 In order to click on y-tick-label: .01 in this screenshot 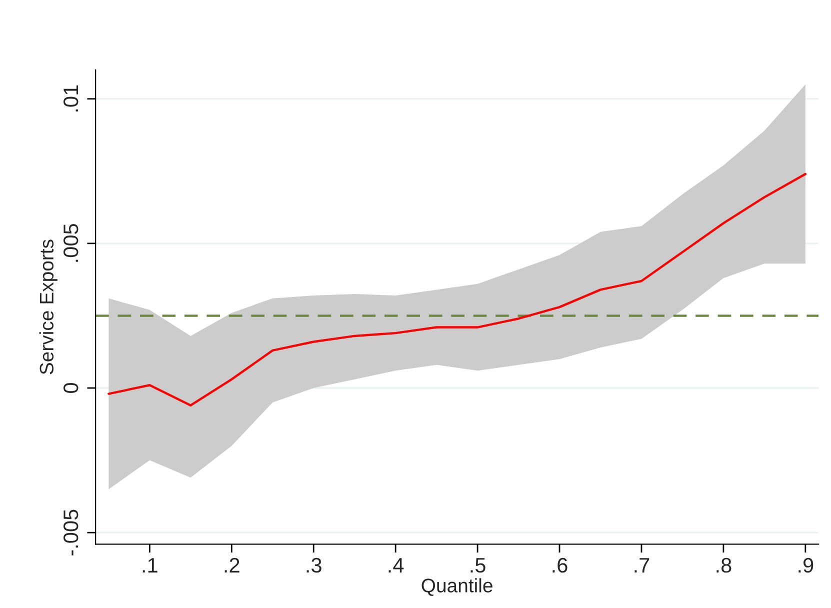, I will do `click(71, 98)`.